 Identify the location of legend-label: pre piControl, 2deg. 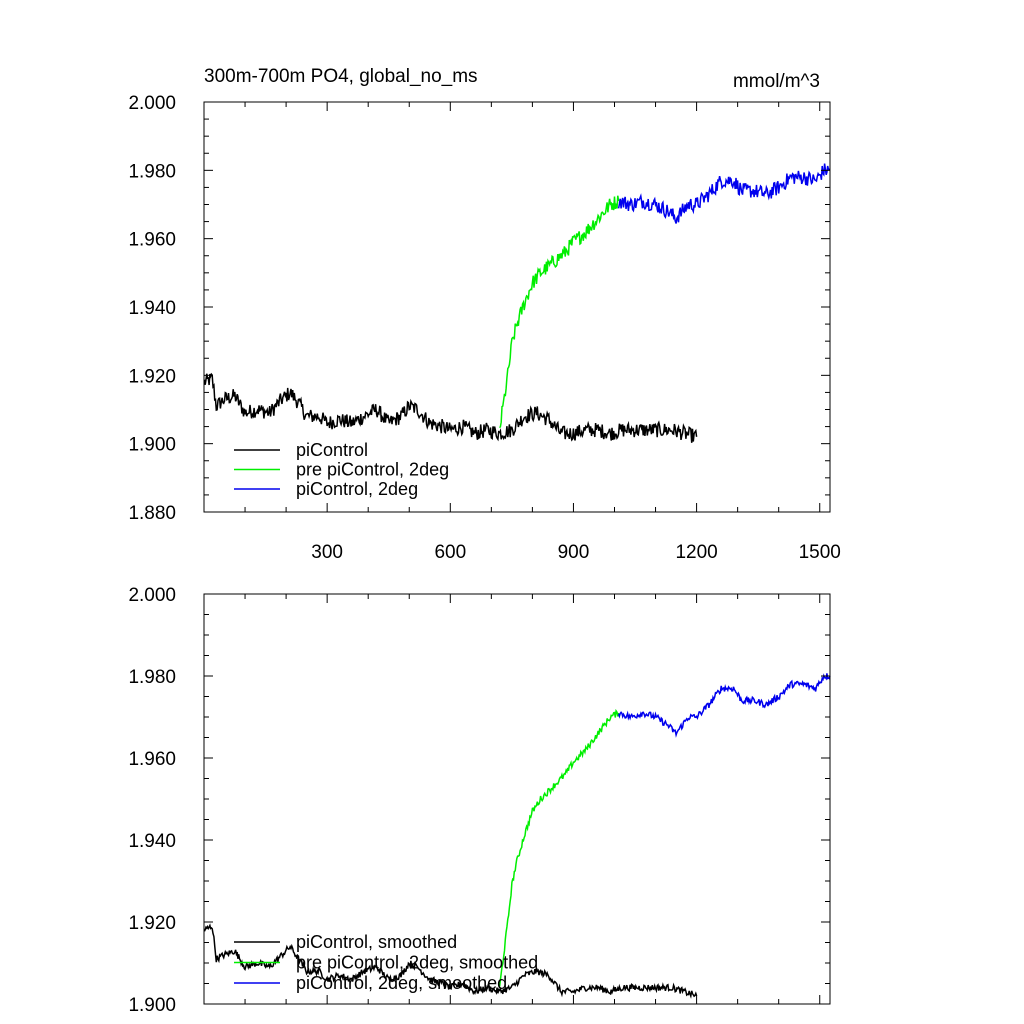
(372, 470).